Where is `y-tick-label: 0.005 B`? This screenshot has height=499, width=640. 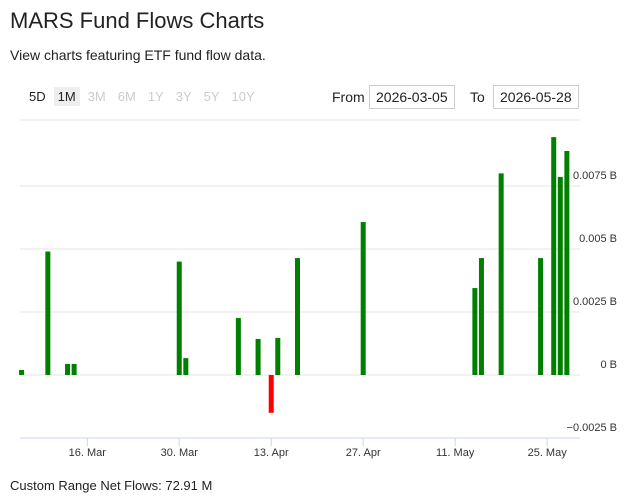 y-tick-label: 0.005 B is located at coordinates (598, 239).